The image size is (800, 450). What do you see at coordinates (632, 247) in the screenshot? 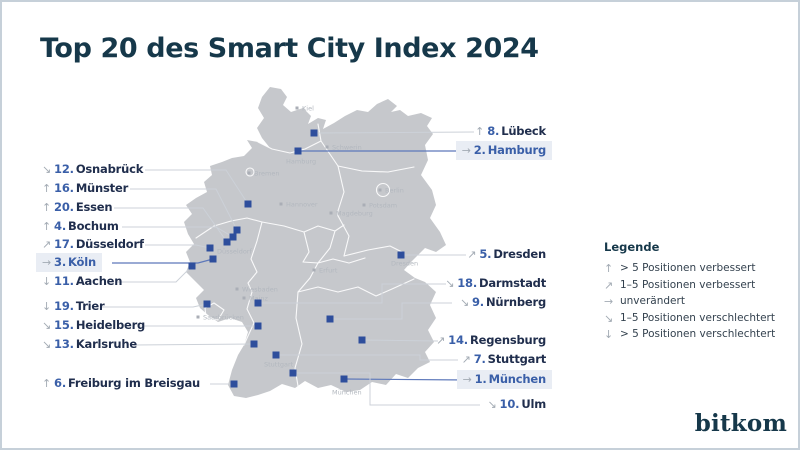
I see `legend-title: Legende` at bounding box center [632, 247].